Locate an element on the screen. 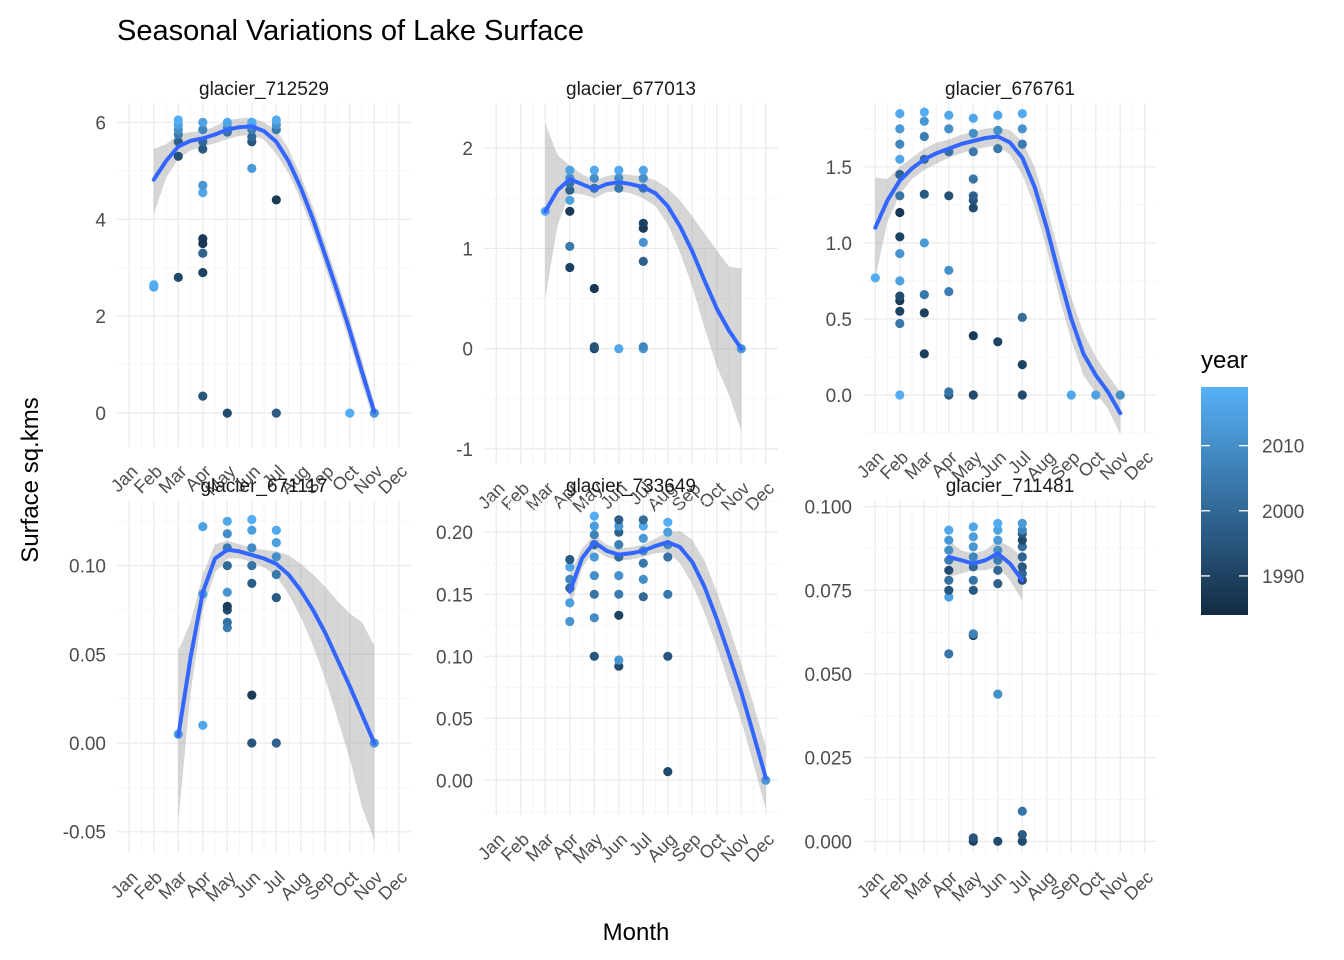  y-tick-label: 0.5 is located at coordinates (839, 320).